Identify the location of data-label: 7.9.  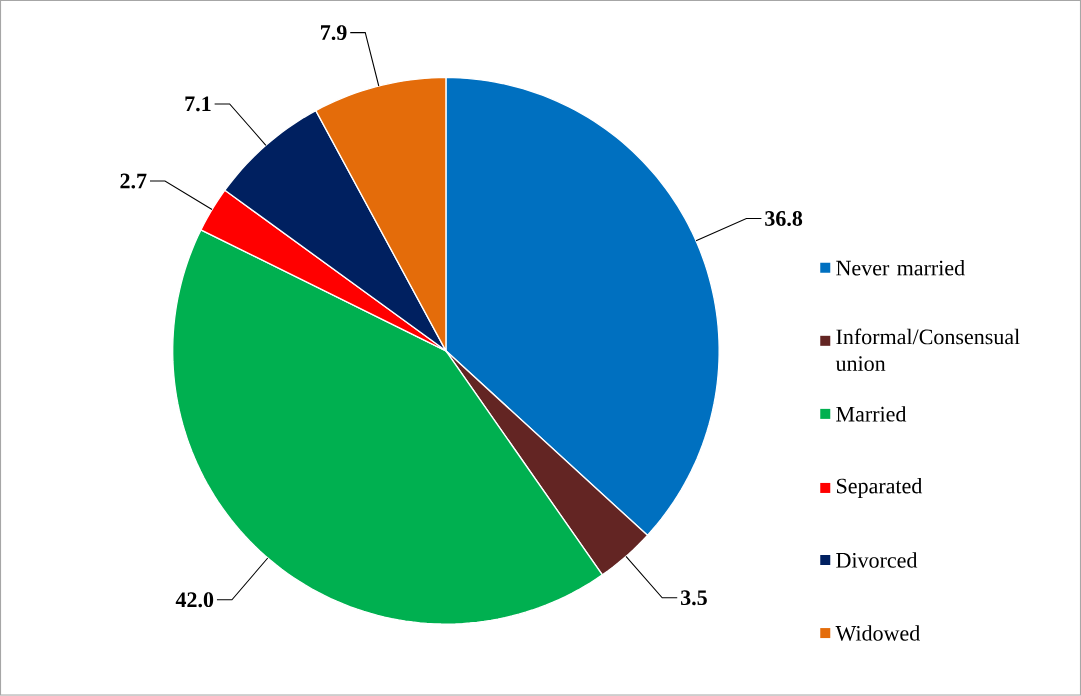
(334, 33).